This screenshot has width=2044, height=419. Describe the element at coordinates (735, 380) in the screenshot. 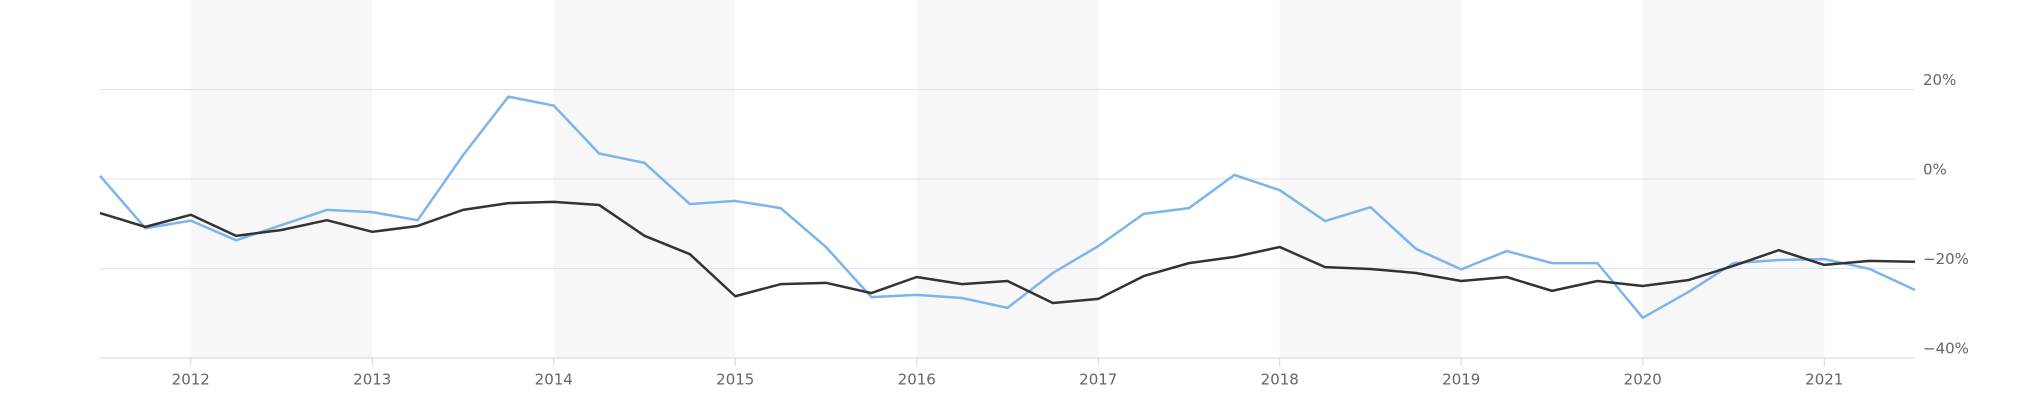

I see `x-tick-label: 2015` at that location.